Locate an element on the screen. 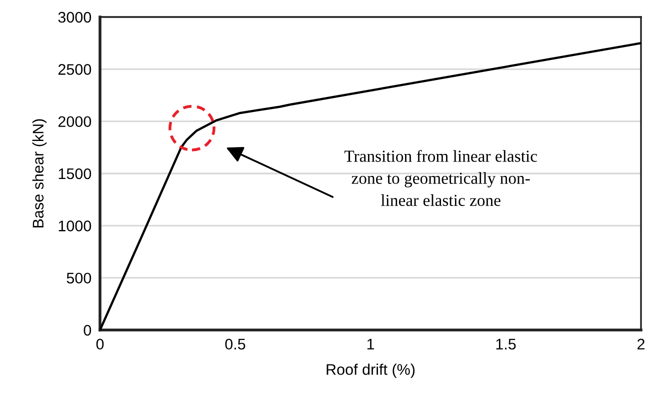 Image resolution: width=657 pixels, height=402 pixels. x-tick-label: 0.5 is located at coordinates (235, 344).